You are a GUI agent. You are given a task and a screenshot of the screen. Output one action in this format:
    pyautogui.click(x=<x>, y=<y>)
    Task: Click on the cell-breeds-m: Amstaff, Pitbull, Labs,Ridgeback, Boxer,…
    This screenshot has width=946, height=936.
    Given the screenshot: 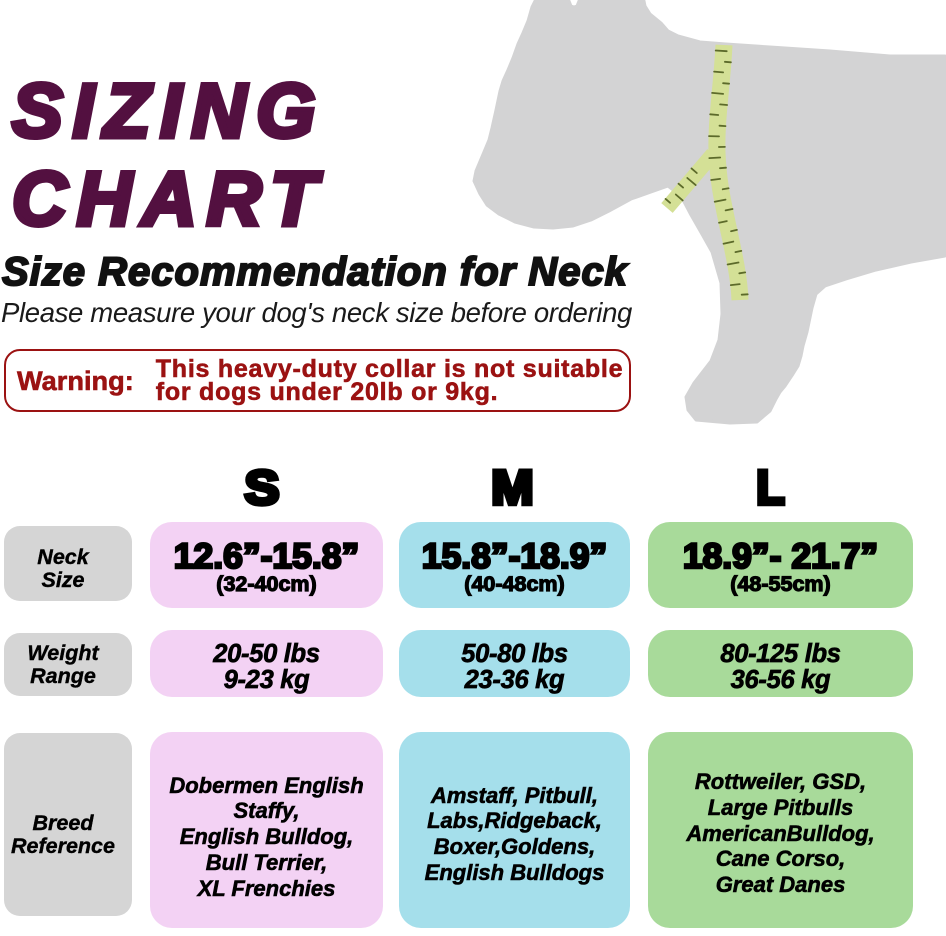 What is the action you would take?
    pyautogui.click(x=514, y=830)
    